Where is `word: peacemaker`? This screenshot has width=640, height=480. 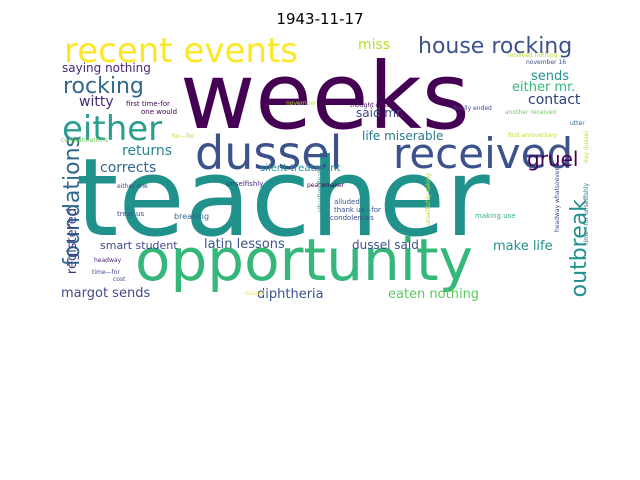 word: peacemaker is located at coordinates (326, 185).